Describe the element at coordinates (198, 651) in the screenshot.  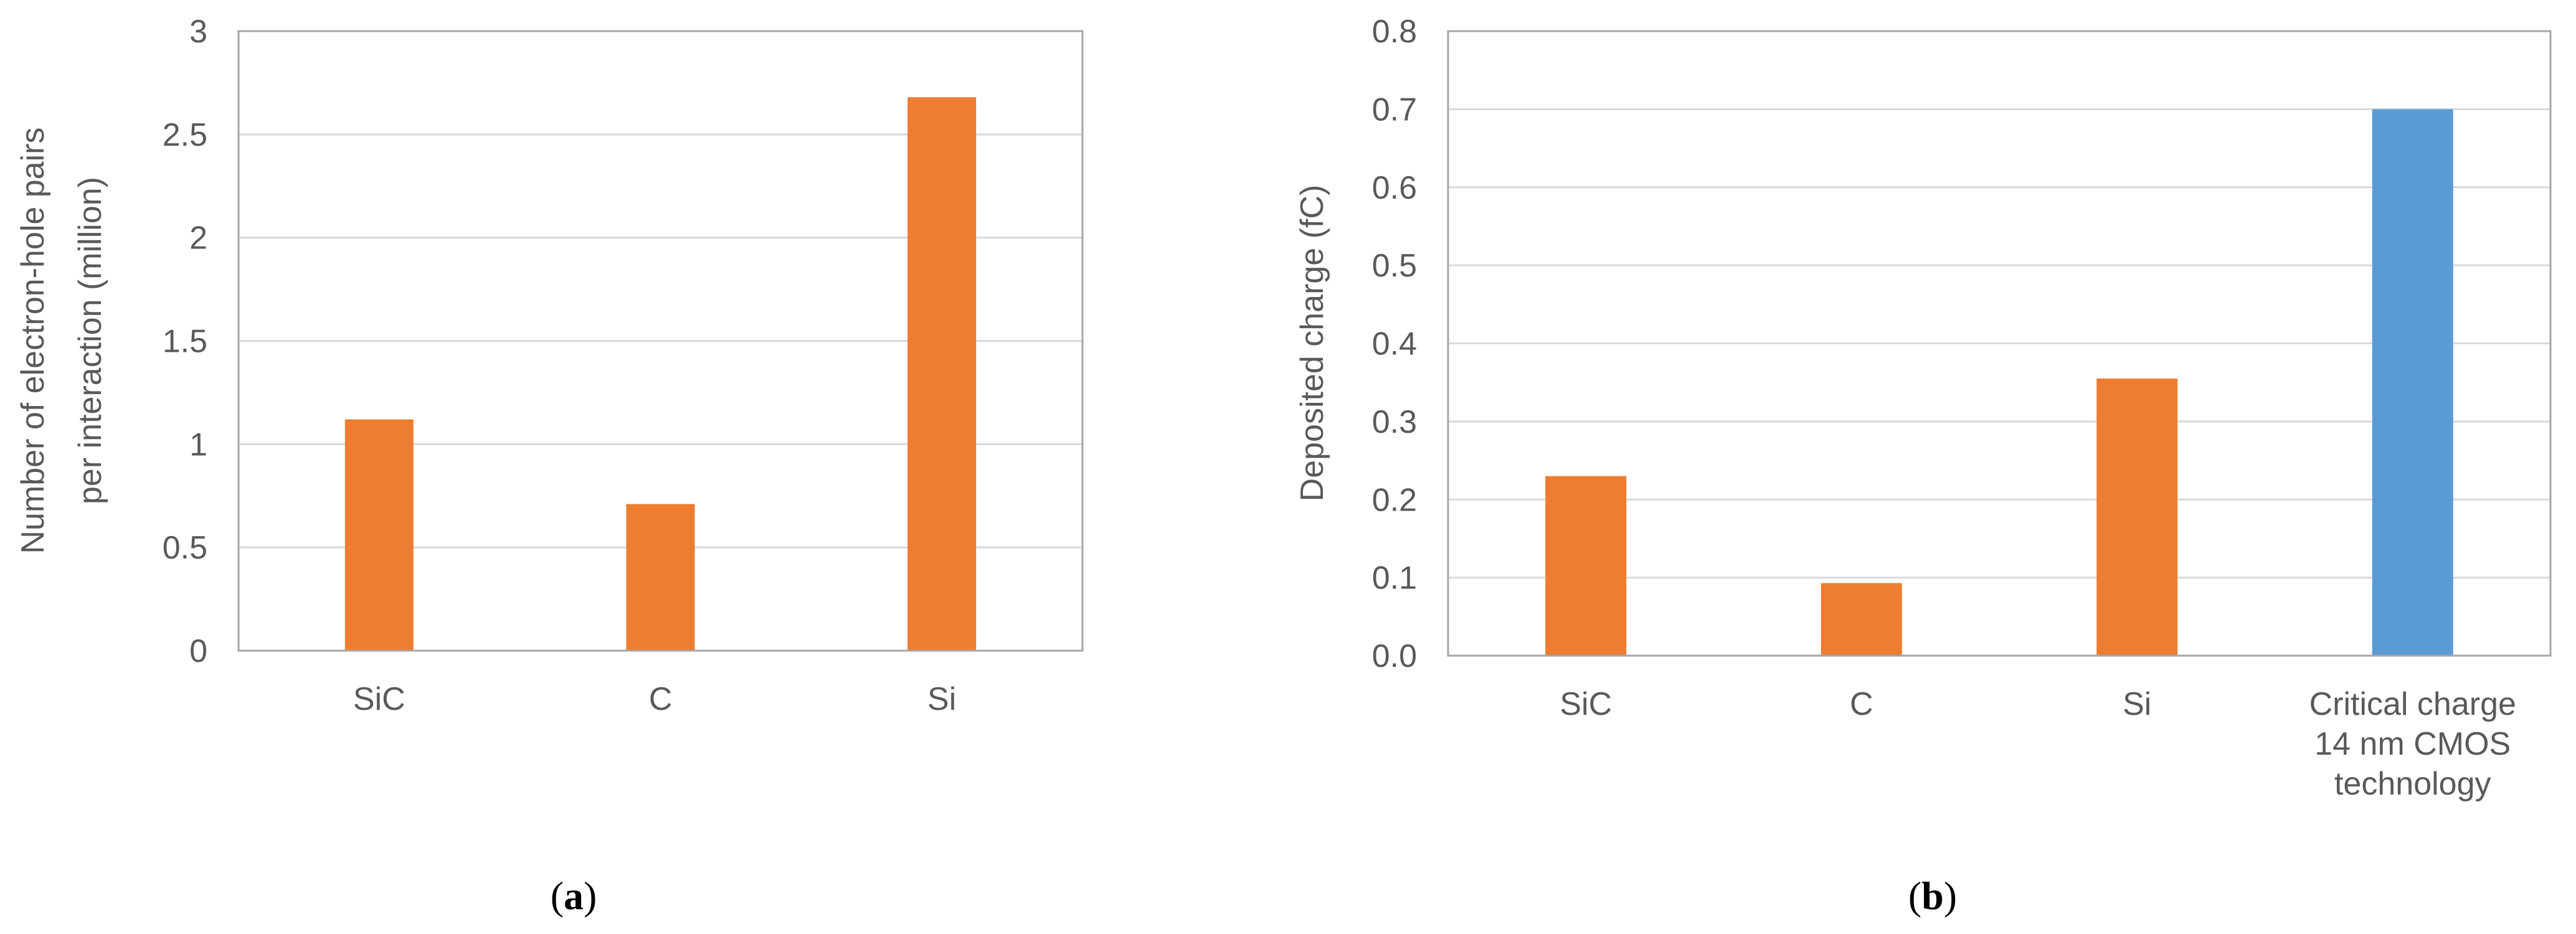
I see `y-tick-label: 0` at that location.